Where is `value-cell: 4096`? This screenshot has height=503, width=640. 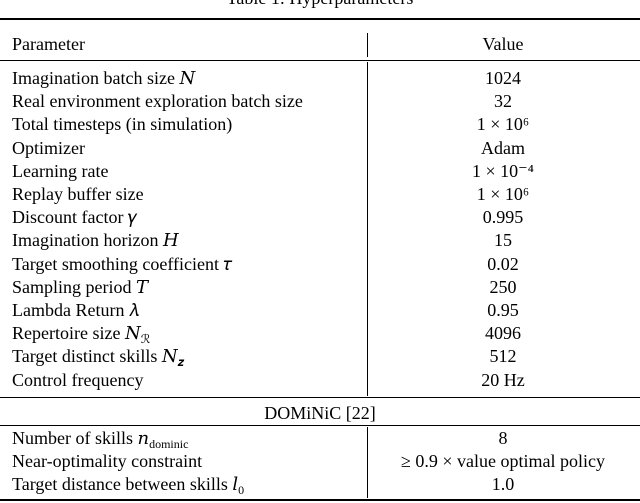 value-cell: 4096 is located at coordinates (503, 333).